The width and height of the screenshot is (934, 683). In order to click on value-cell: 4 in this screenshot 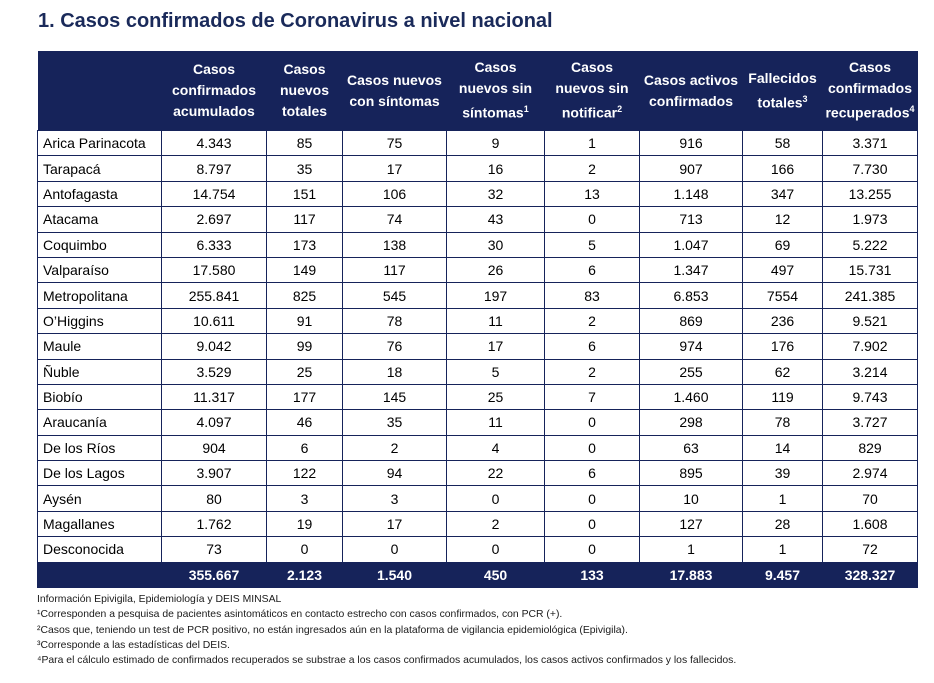, I will do `click(495, 448)`.